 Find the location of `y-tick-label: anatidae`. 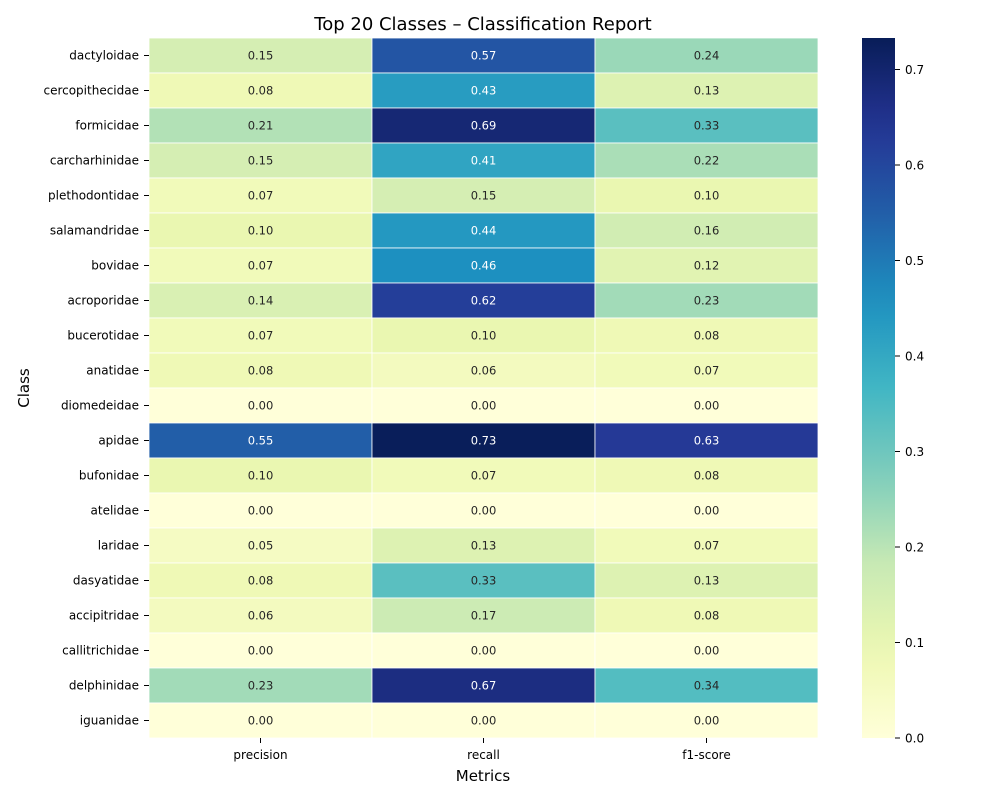

y-tick-label: anatidae is located at coordinates (112, 371).